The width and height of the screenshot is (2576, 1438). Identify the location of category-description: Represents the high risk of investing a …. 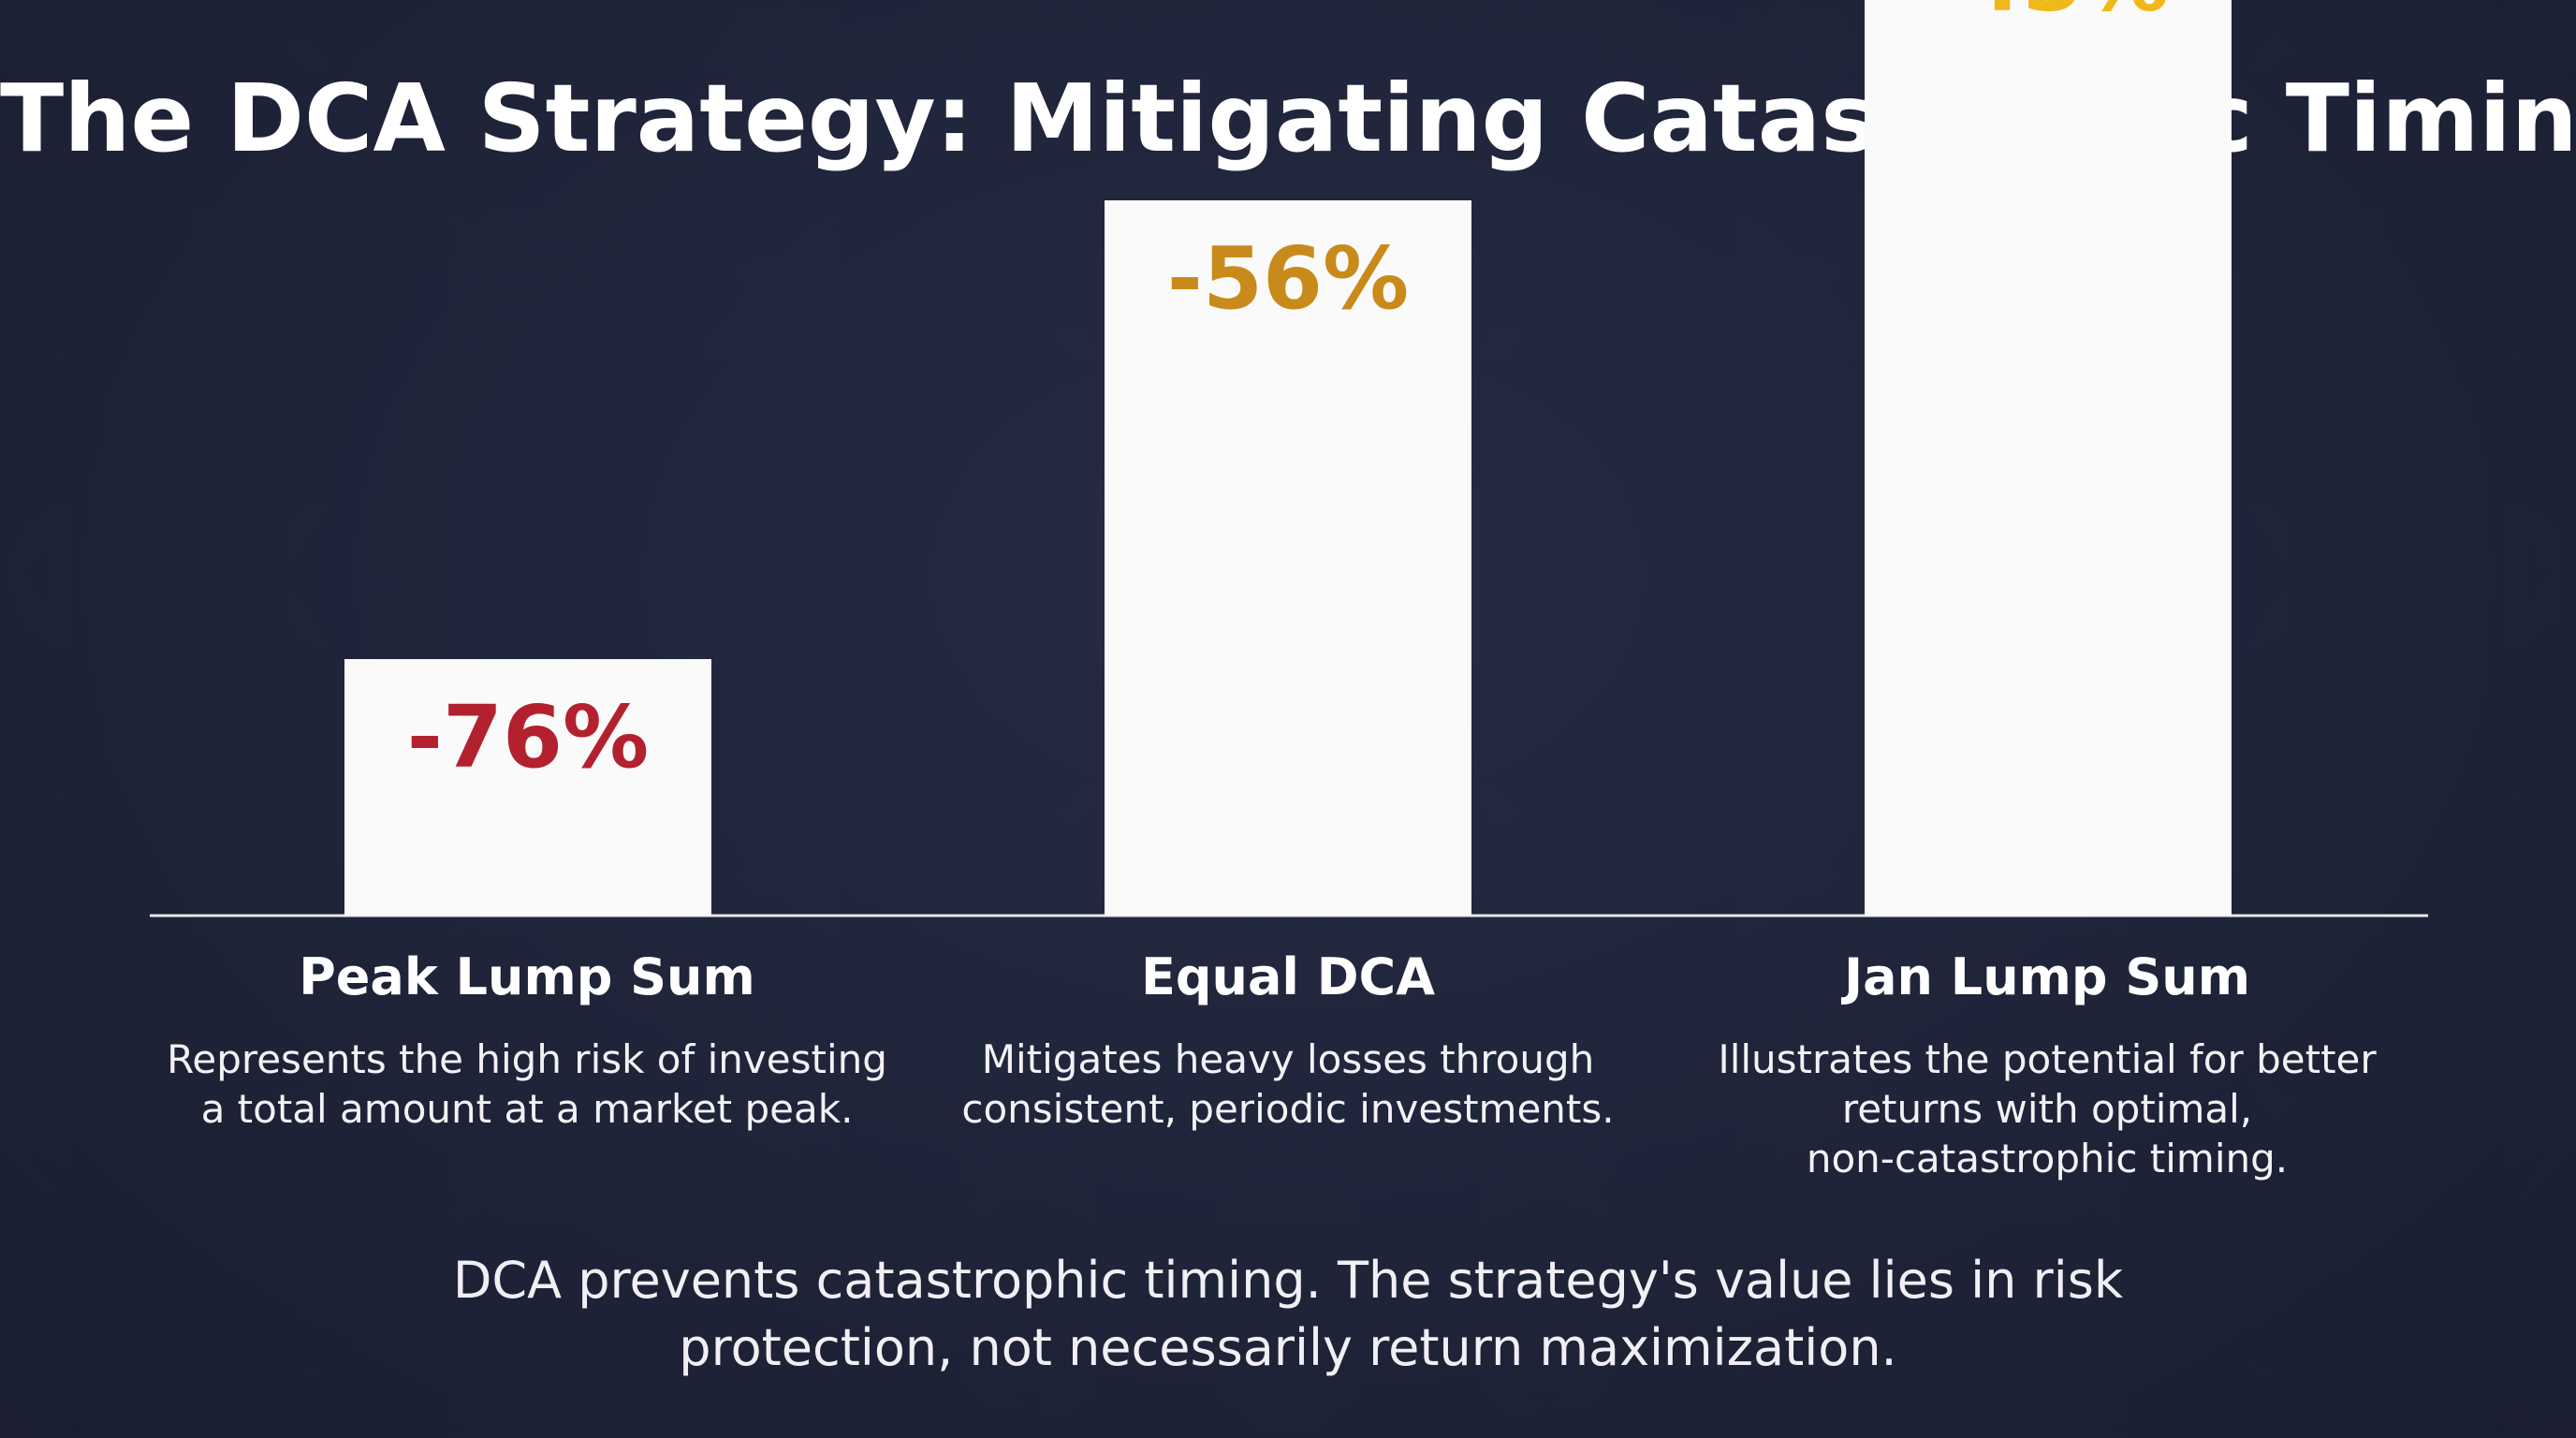
(527, 1084).